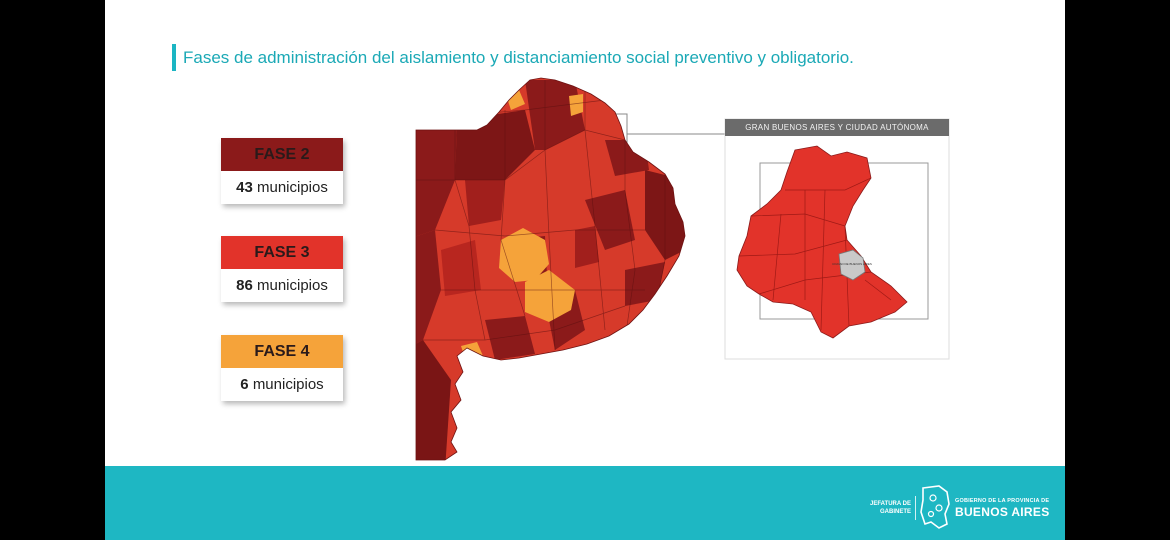 This screenshot has width=1170, height=540. What do you see at coordinates (282, 252) in the screenshot?
I see `legend-fase-3-label: FASE 3` at bounding box center [282, 252].